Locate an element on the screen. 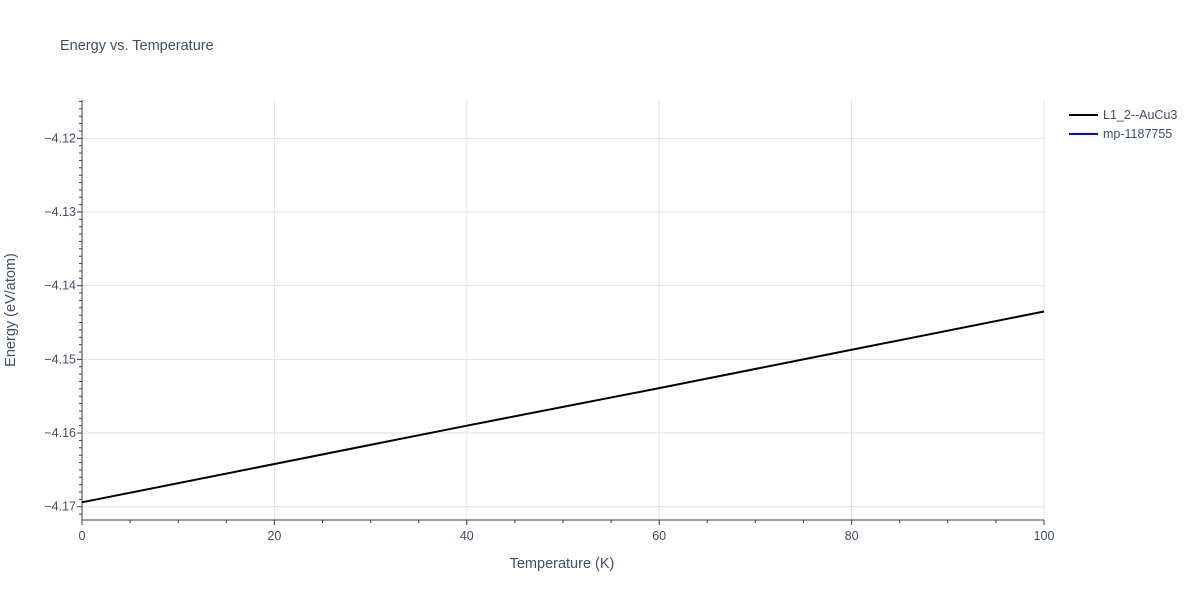 The width and height of the screenshot is (1200, 600). y-tick-label: −4.17 is located at coordinates (60, 507).